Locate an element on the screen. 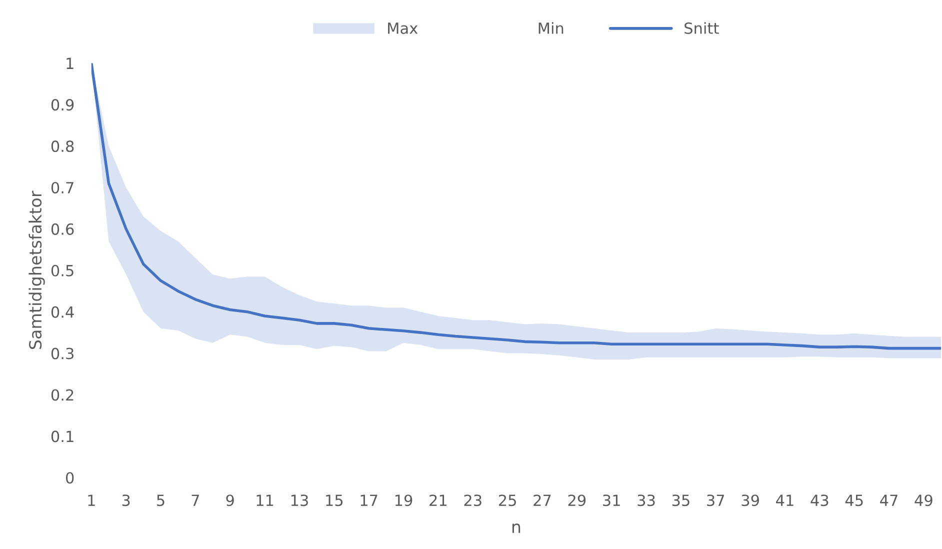  y-tick-label: 0.9 is located at coordinates (62, 105).